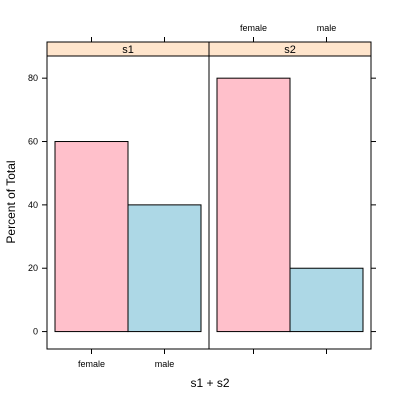 The image size is (400, 400). What do you see at coordinates (33, 142) in the screenshot?
I see `y-tick-label-60: 60` at bounding box center [33, 142].